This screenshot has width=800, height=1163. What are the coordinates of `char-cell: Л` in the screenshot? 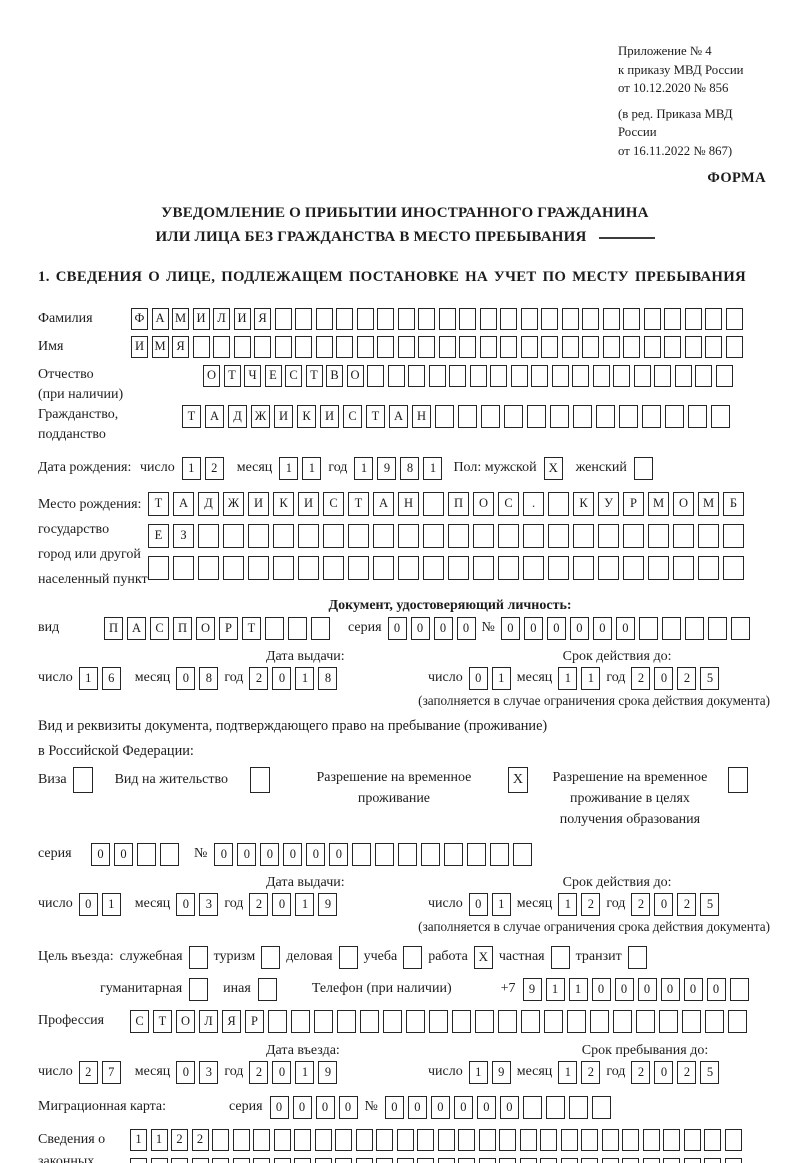 It's located at (221, 318).